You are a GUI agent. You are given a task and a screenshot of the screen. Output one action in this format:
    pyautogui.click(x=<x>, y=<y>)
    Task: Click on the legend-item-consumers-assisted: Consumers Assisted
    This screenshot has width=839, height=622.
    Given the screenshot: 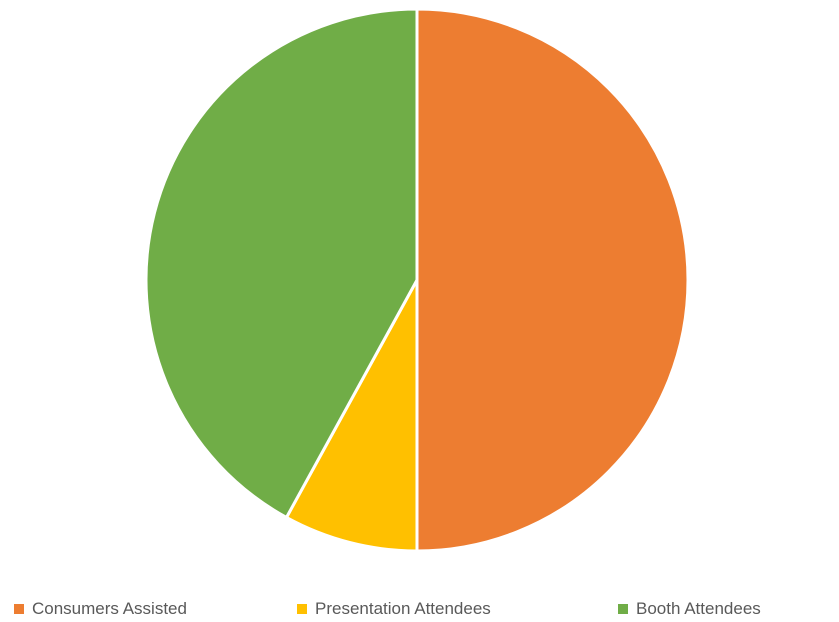 What is the action you would take?
    pyautogui.click(x=100, y=609)
    